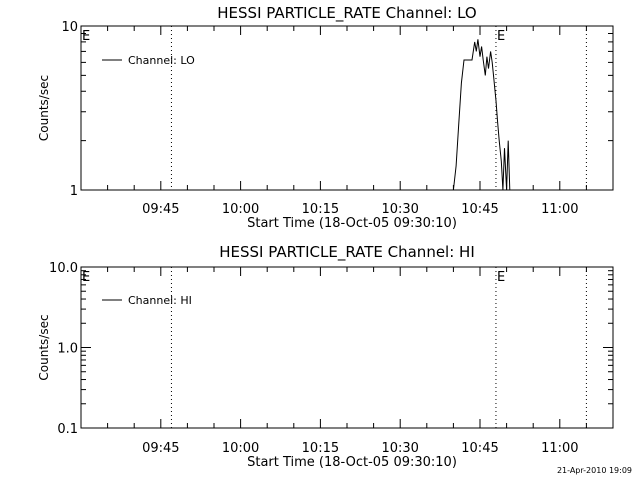  Describe the element at coordinates (69, 27) in the screenshot. I see `y-tick-label: 10` at that location.